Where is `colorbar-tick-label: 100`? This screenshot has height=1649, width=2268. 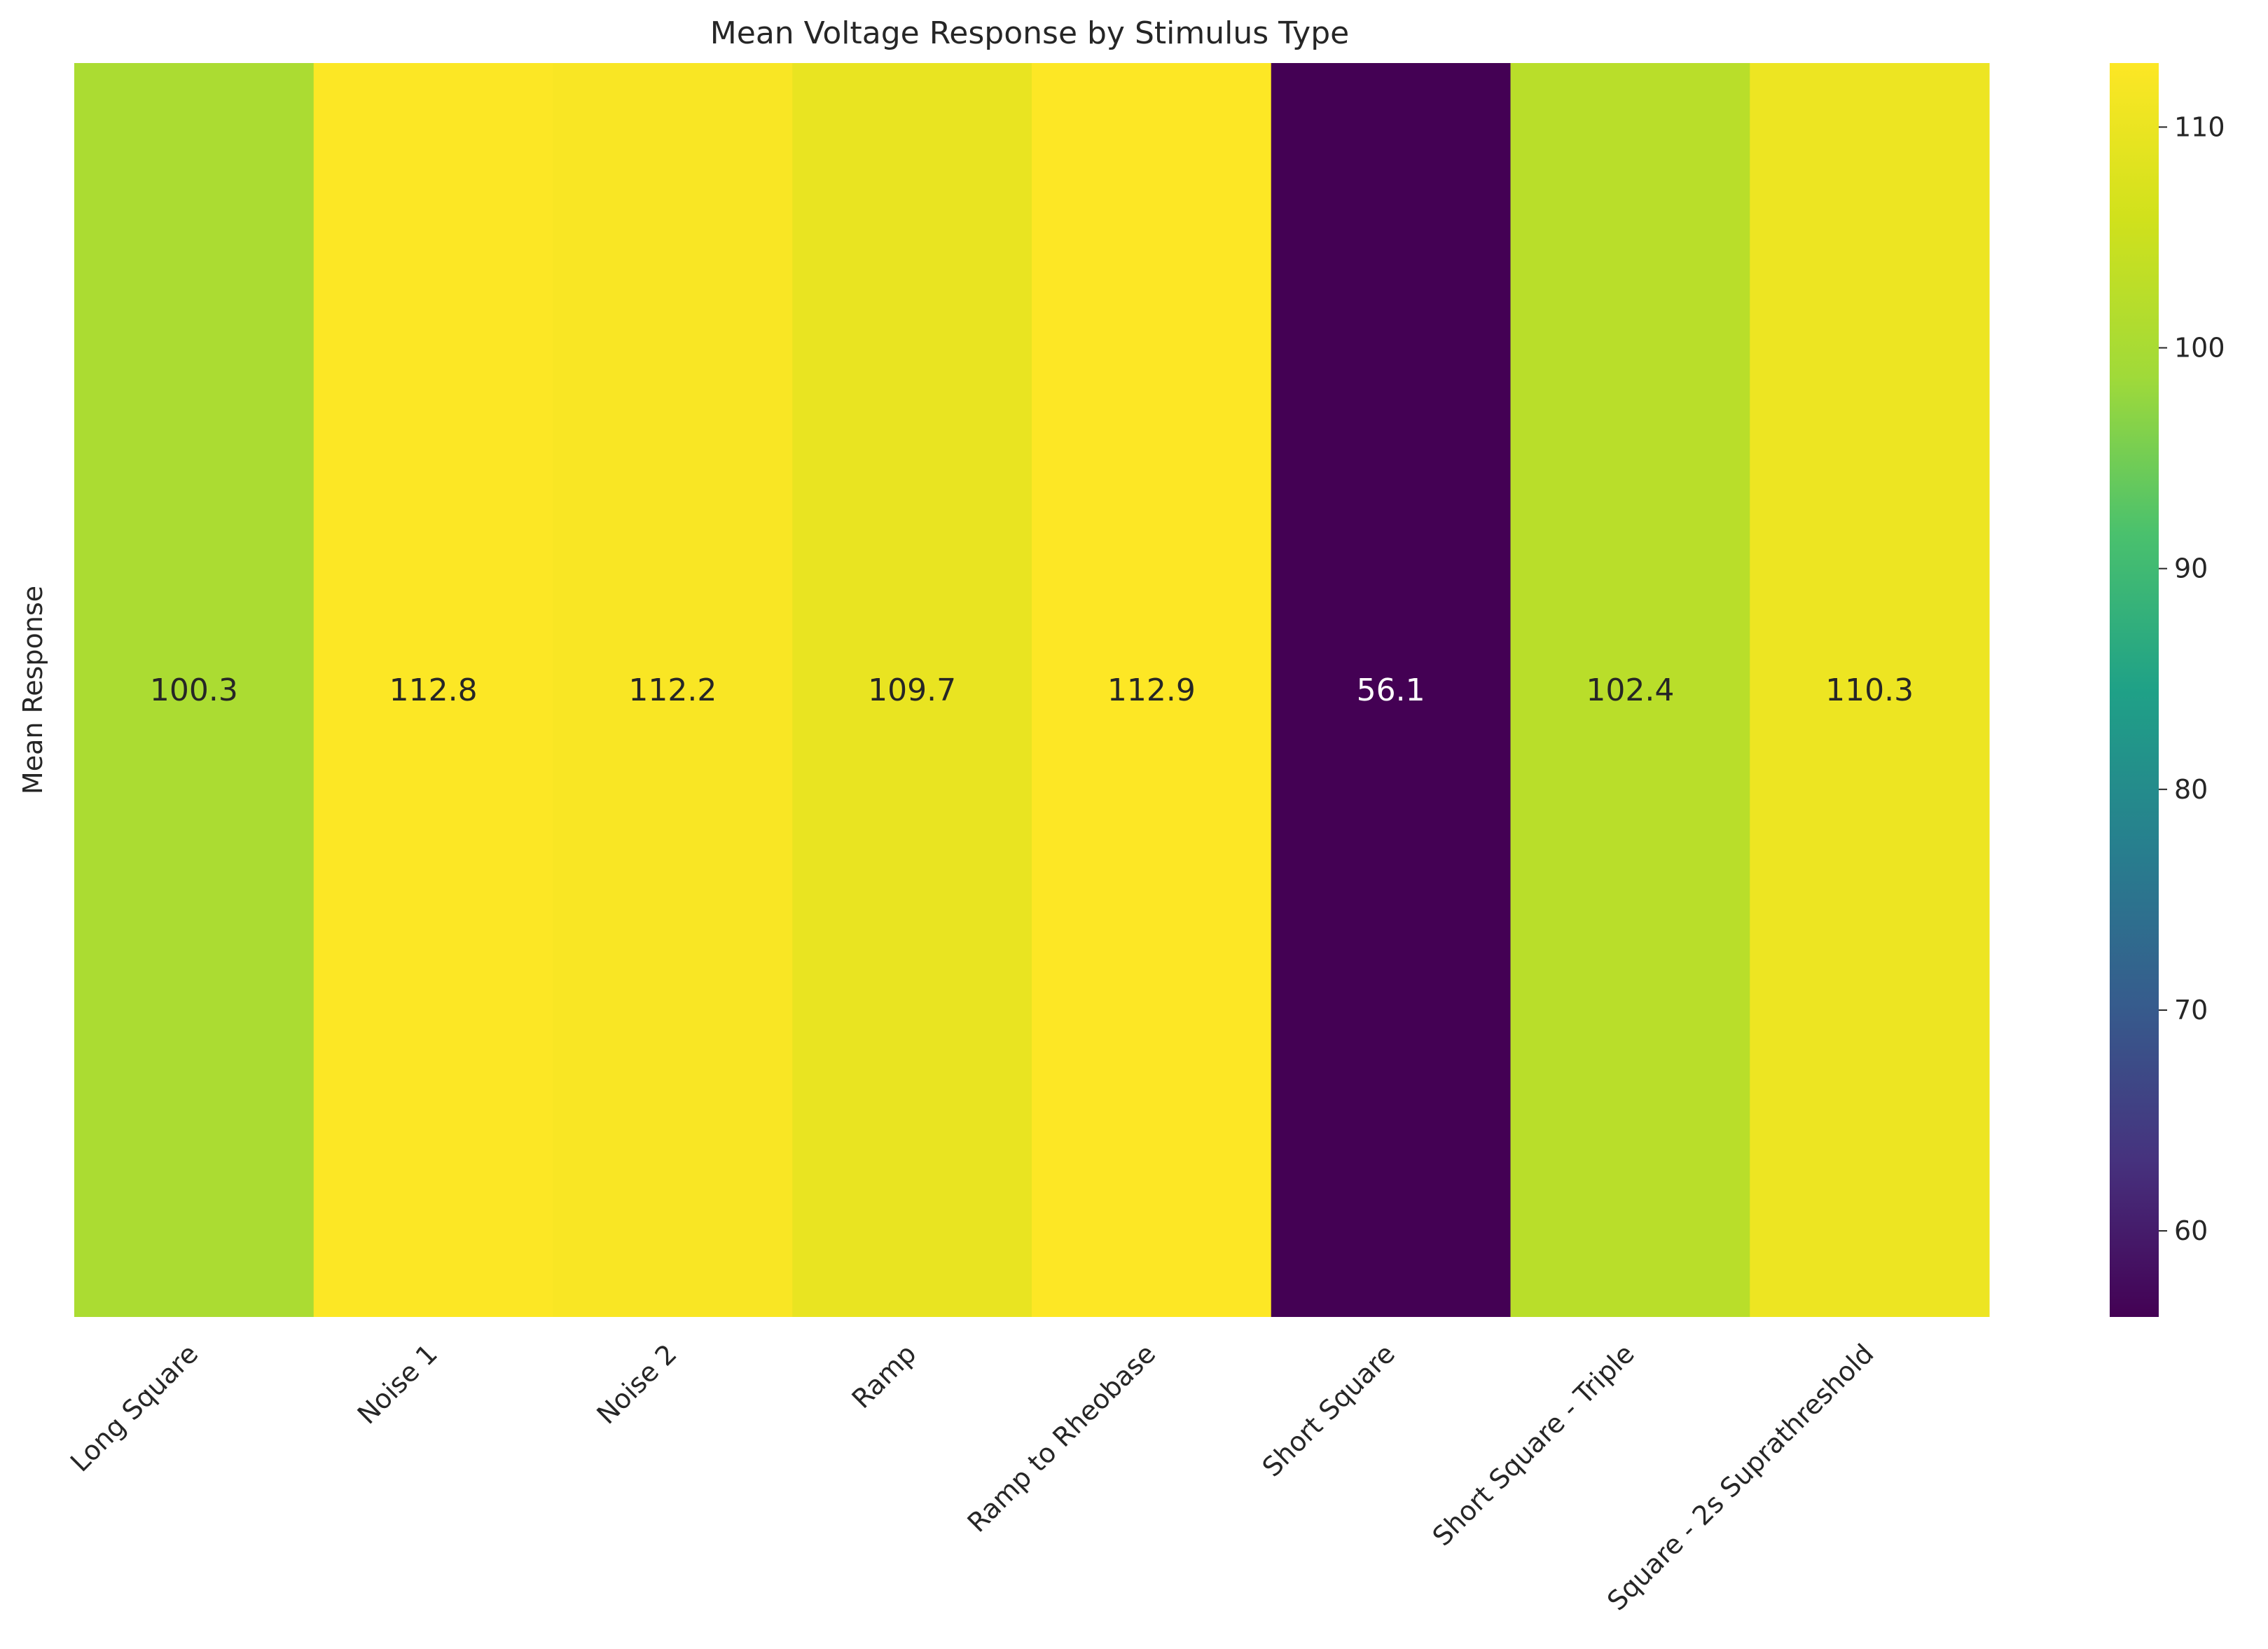 colorbar-tick-label: 100 is located at coordinates (2199, 348).